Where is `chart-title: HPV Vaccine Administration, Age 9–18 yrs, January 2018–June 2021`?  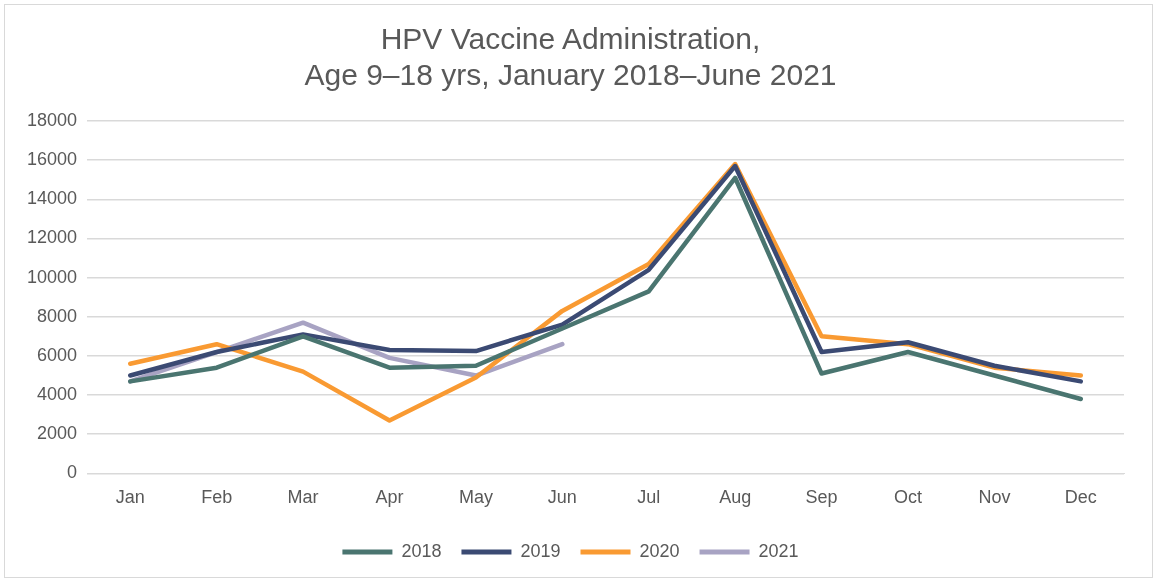 chart-title: HPV Vaccine Administration, Age 9–18 yrs, January 2018–June 2021 is located at coordinates (570, 57).